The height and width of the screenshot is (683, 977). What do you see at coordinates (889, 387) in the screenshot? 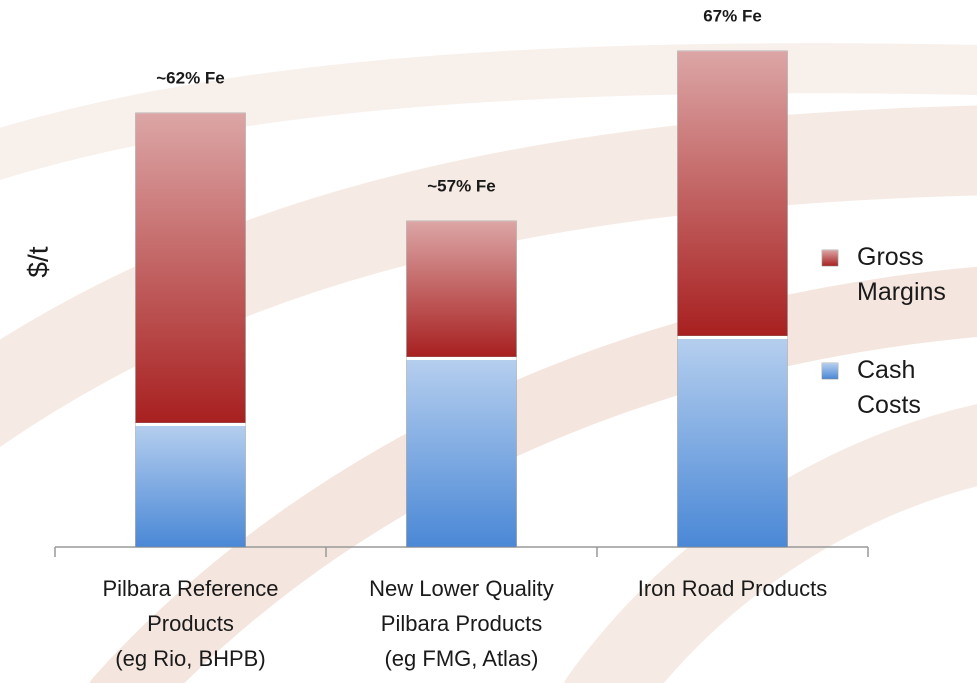
I see `legend-label: Cash Costs` at bounding box center [889, 387].